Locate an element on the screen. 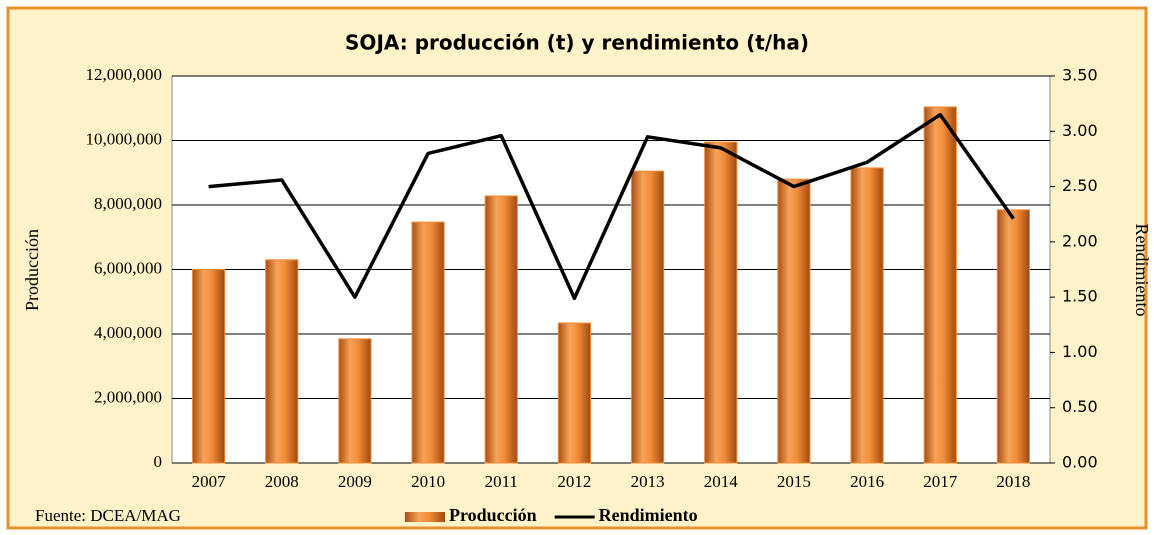 The height and width of the screenshot is (535, 1154). y-tick-label: 0 is located at coordinates (158, 461).